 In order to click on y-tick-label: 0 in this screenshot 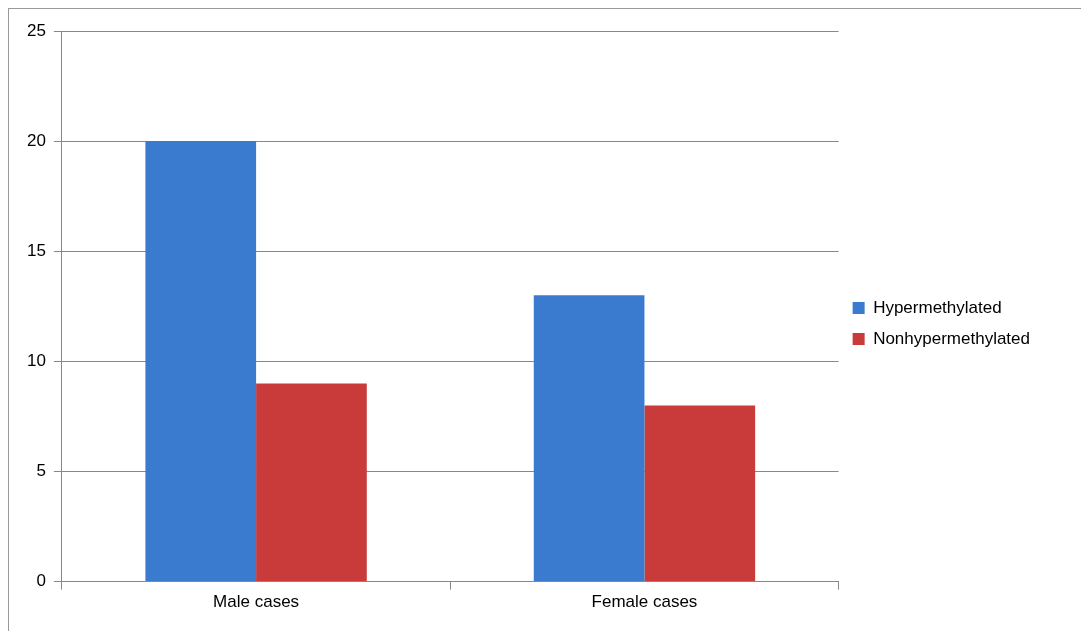, I will do `click(41, 581)`.